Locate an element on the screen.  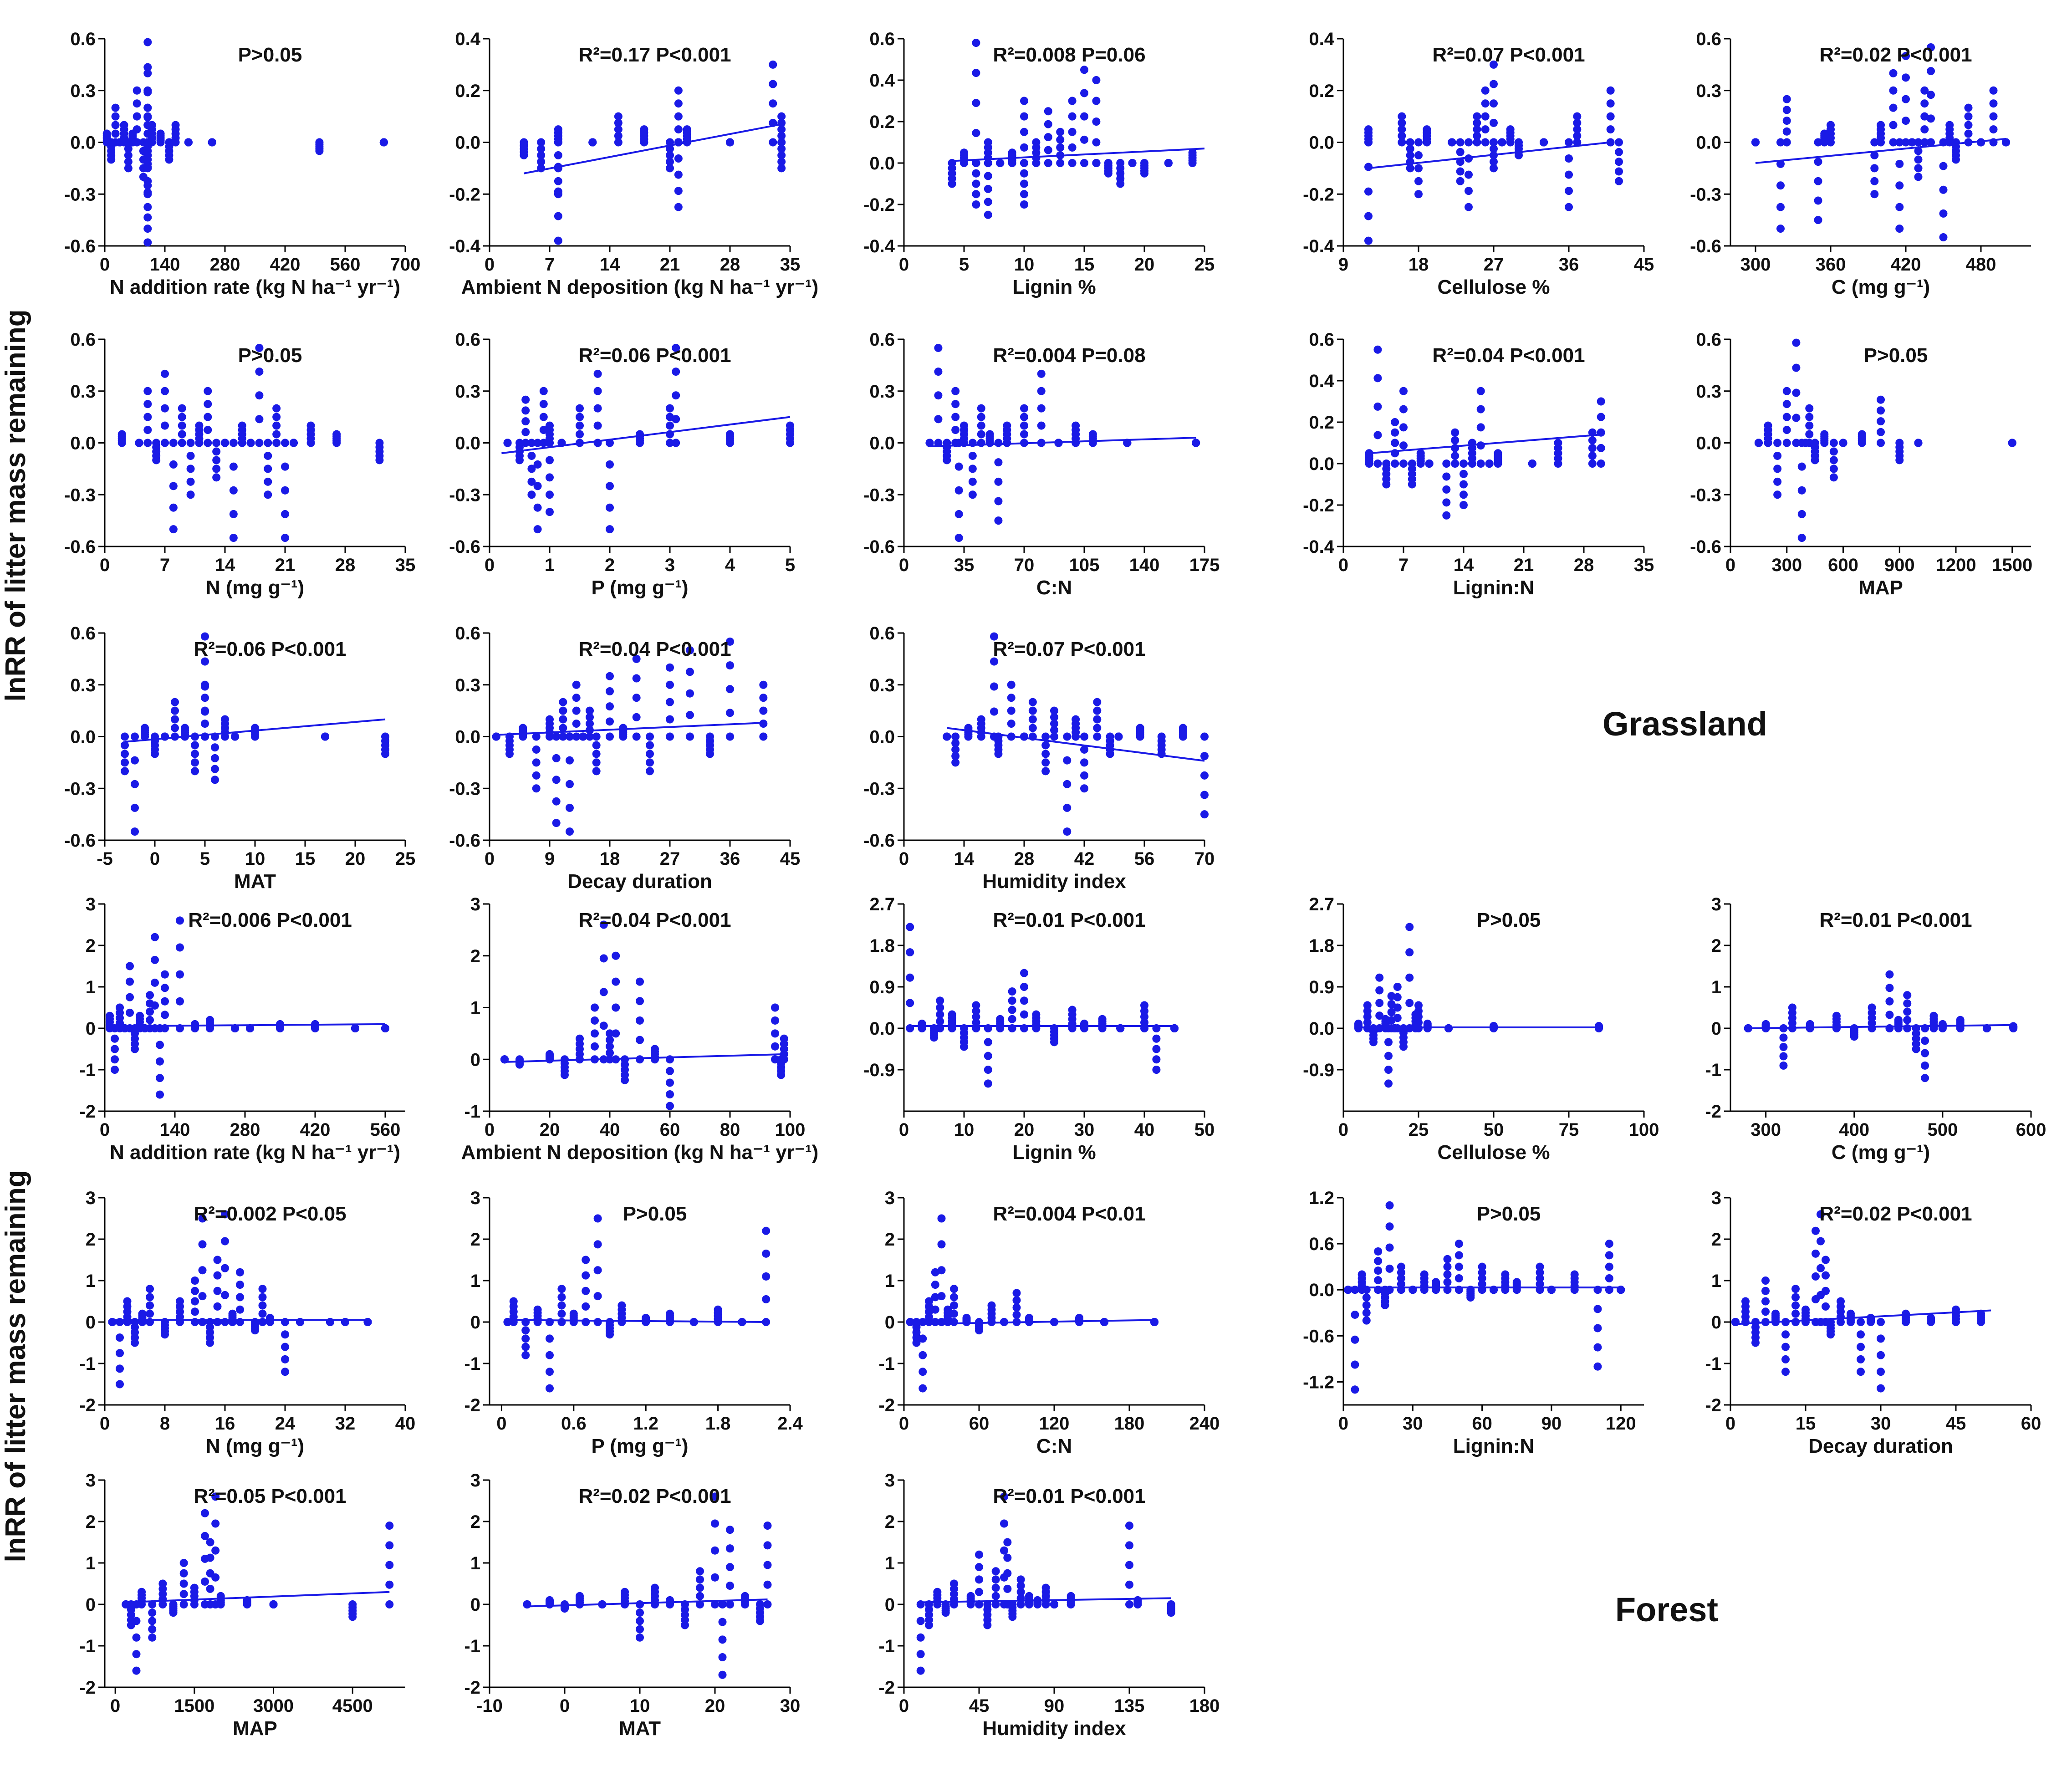
x-tick-label: 32 is located at coordinates (345, 1424).